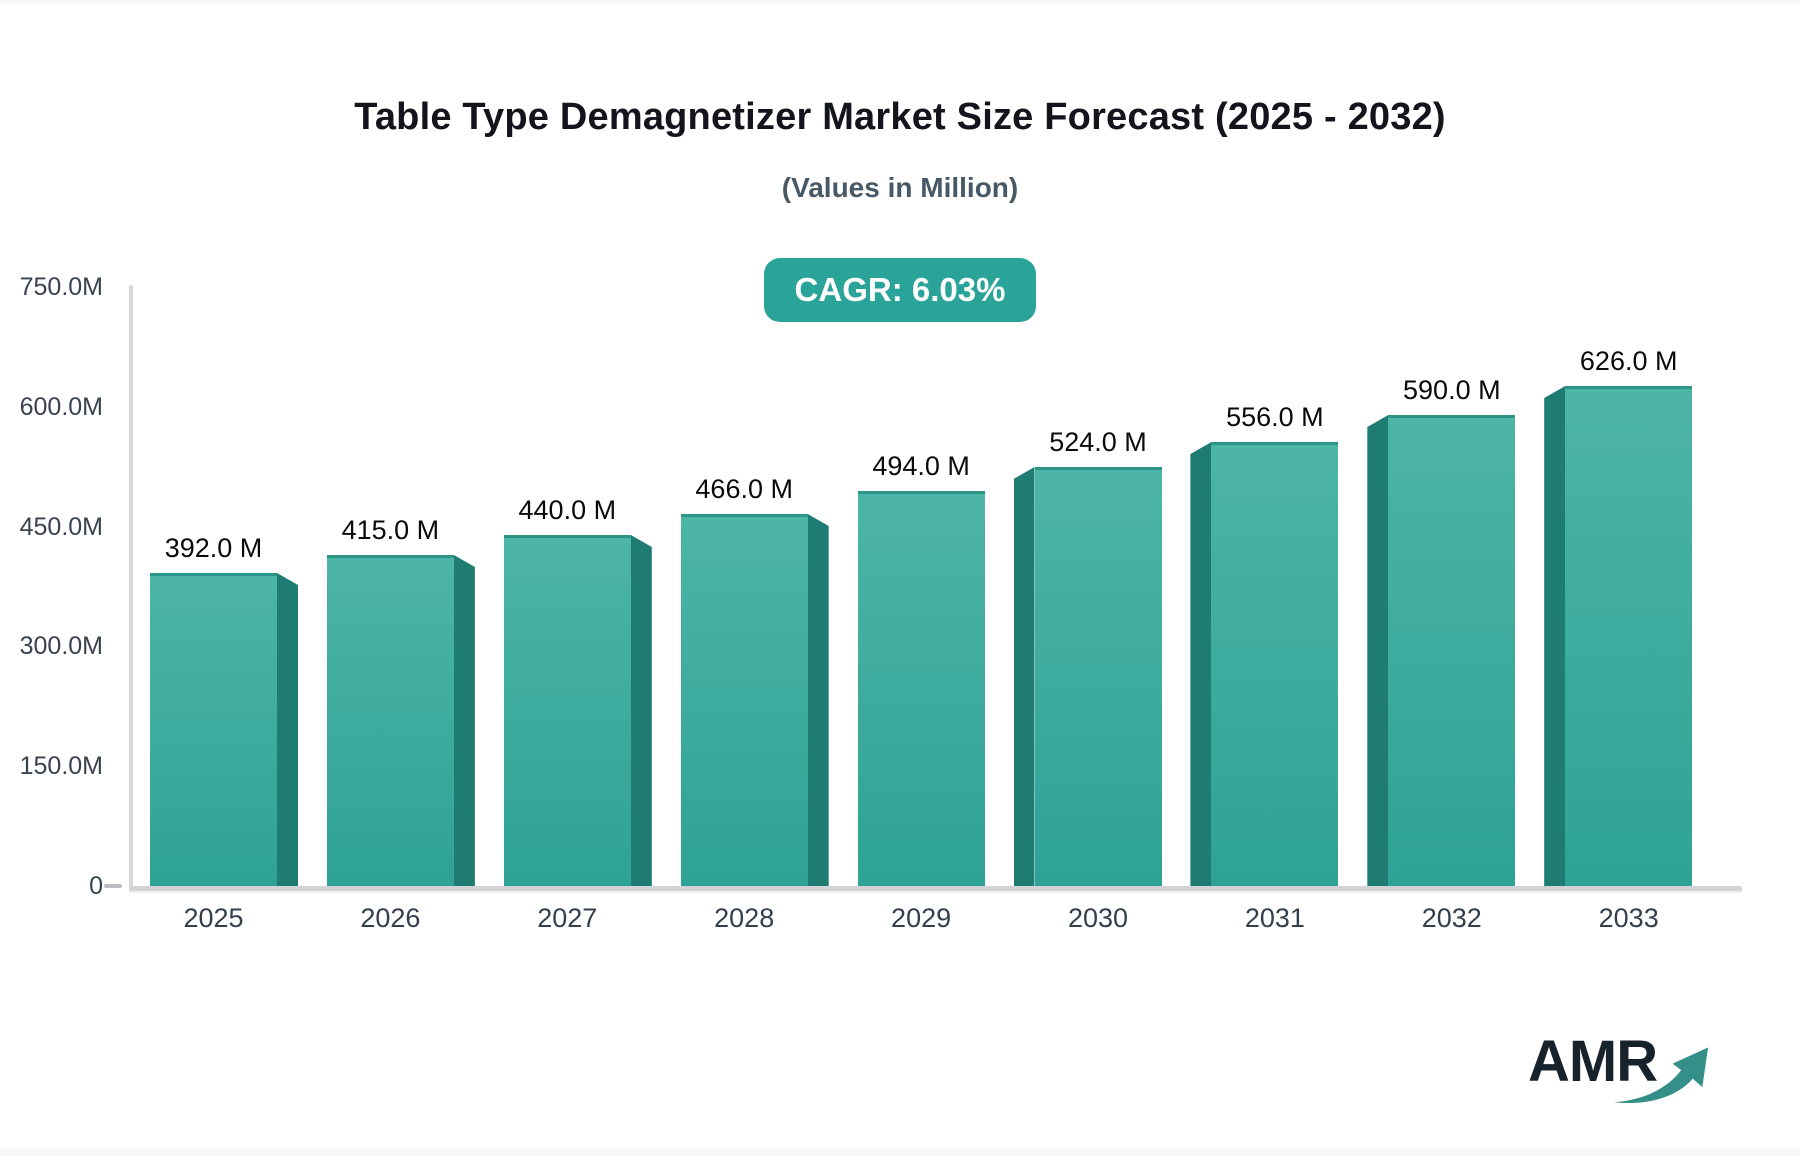 The width and height of the screenshot is (1800, 1156). I want to click on x-axis-tick-label: 2030, so click(1098, 918).